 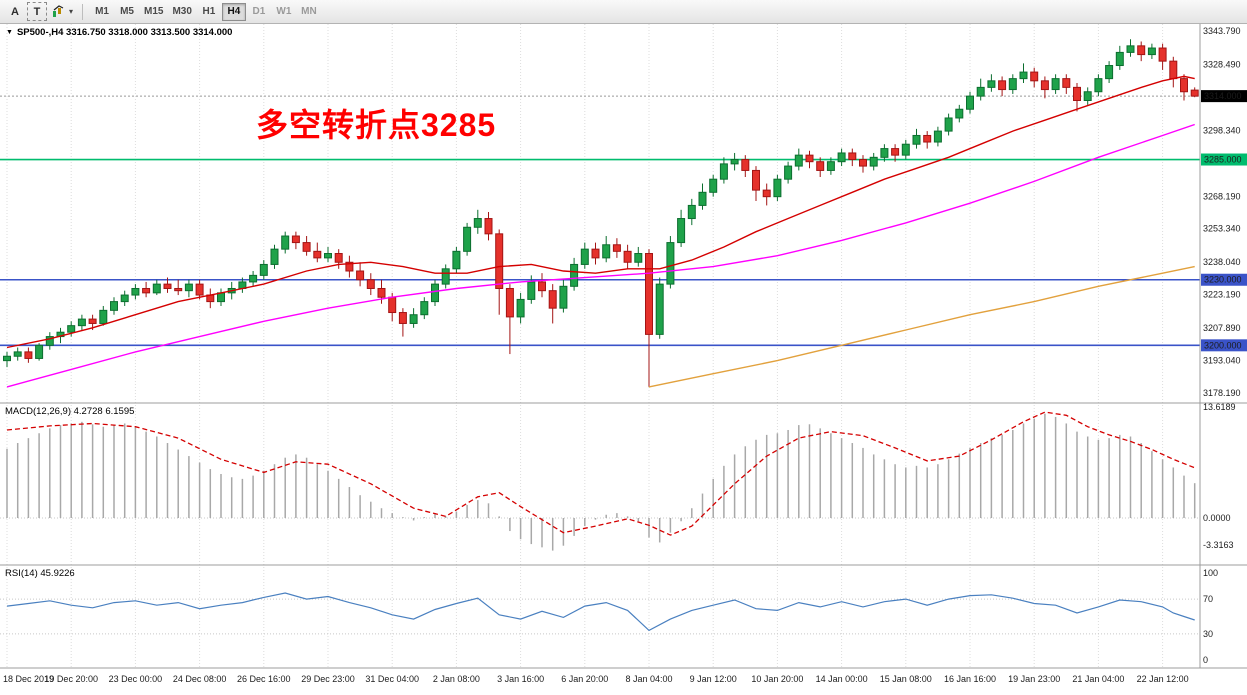 What do you see at coordinates (1222, 130) in the screenshot?
I see `svg-text: 3298.340` at bounding box center [1222, 130].